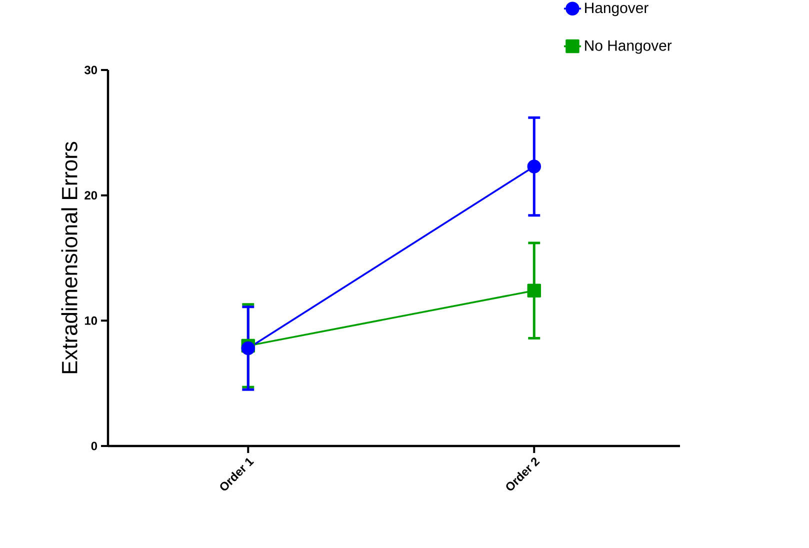  Describe the element at coordinates (91, 195) in the screenshot. I see `y-tick-label: 20` at that location.